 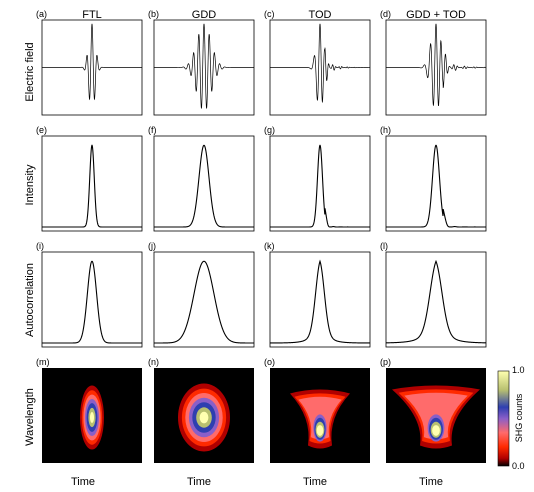 I want to click on panel-wavelength-gdd, so click(x=204, y=415).